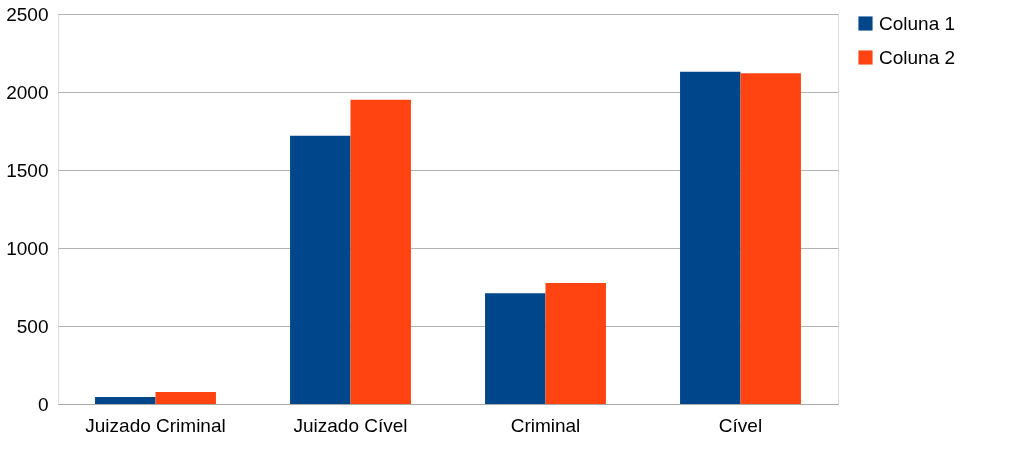 This screenshot has width=1032, height=459. Describe the element at coordinates (545, 425) in the screenshot. I see `x-tick-label: Criminal` at that location.